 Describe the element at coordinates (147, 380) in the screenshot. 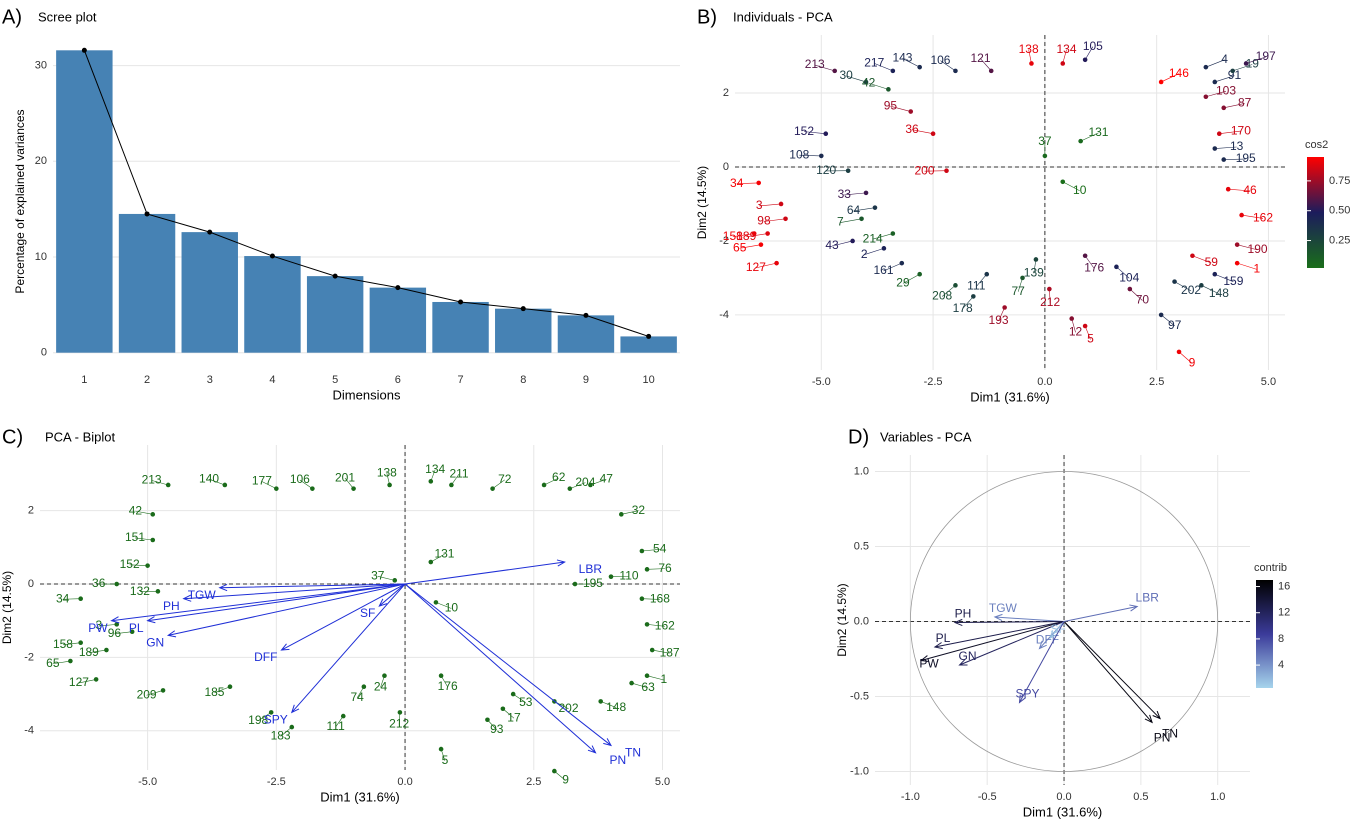

I see `x-tick-label: 2` at that location.